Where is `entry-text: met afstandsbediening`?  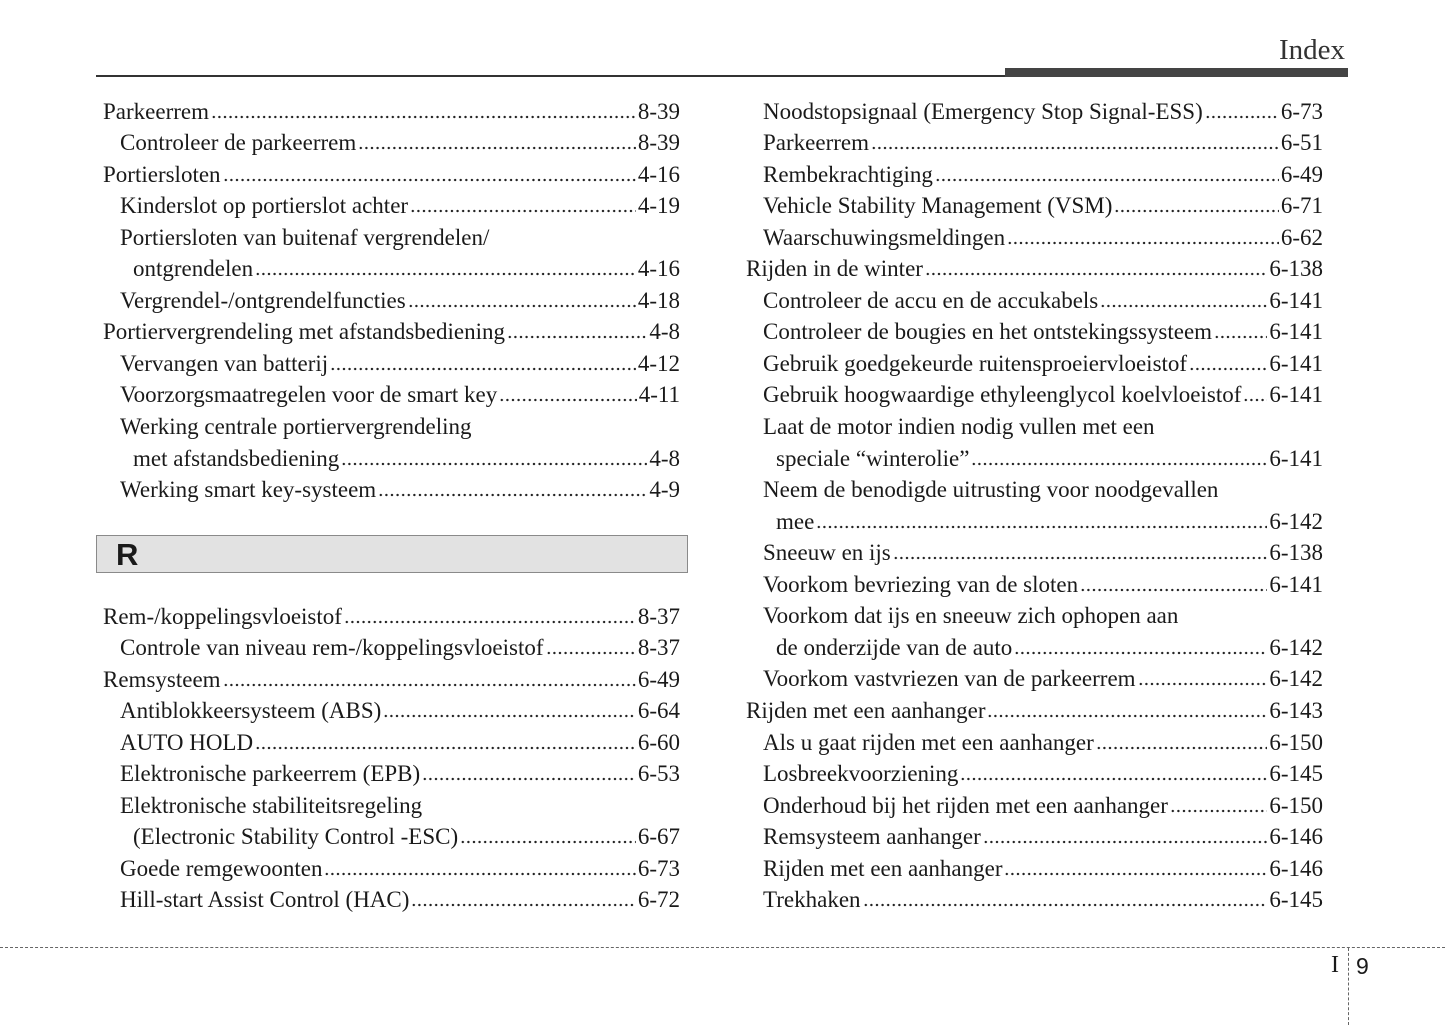
entry-text: met afstandsbediening is located at coordinates (236, 458).